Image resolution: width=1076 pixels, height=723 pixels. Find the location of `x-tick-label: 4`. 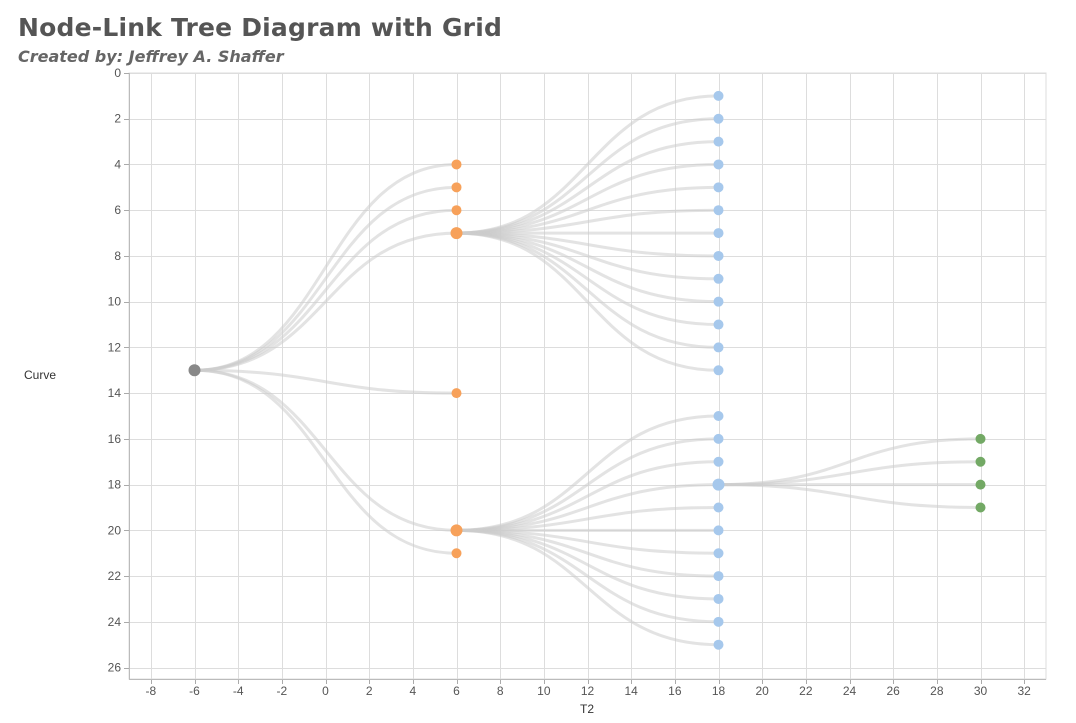

x-tick-label: 4 is located at coordinates (412, 691).